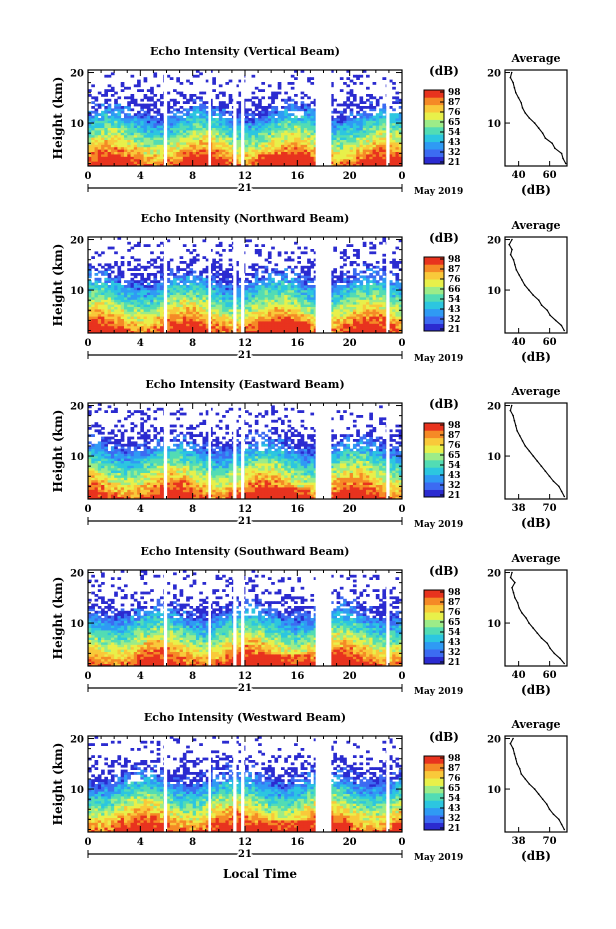 The height and width of the screenshot is (929, 616). What do you see at coordinates (454, 93) in the screenshot?
I see `colorbar-tick-label: 98` at bounding box center [454, 93].